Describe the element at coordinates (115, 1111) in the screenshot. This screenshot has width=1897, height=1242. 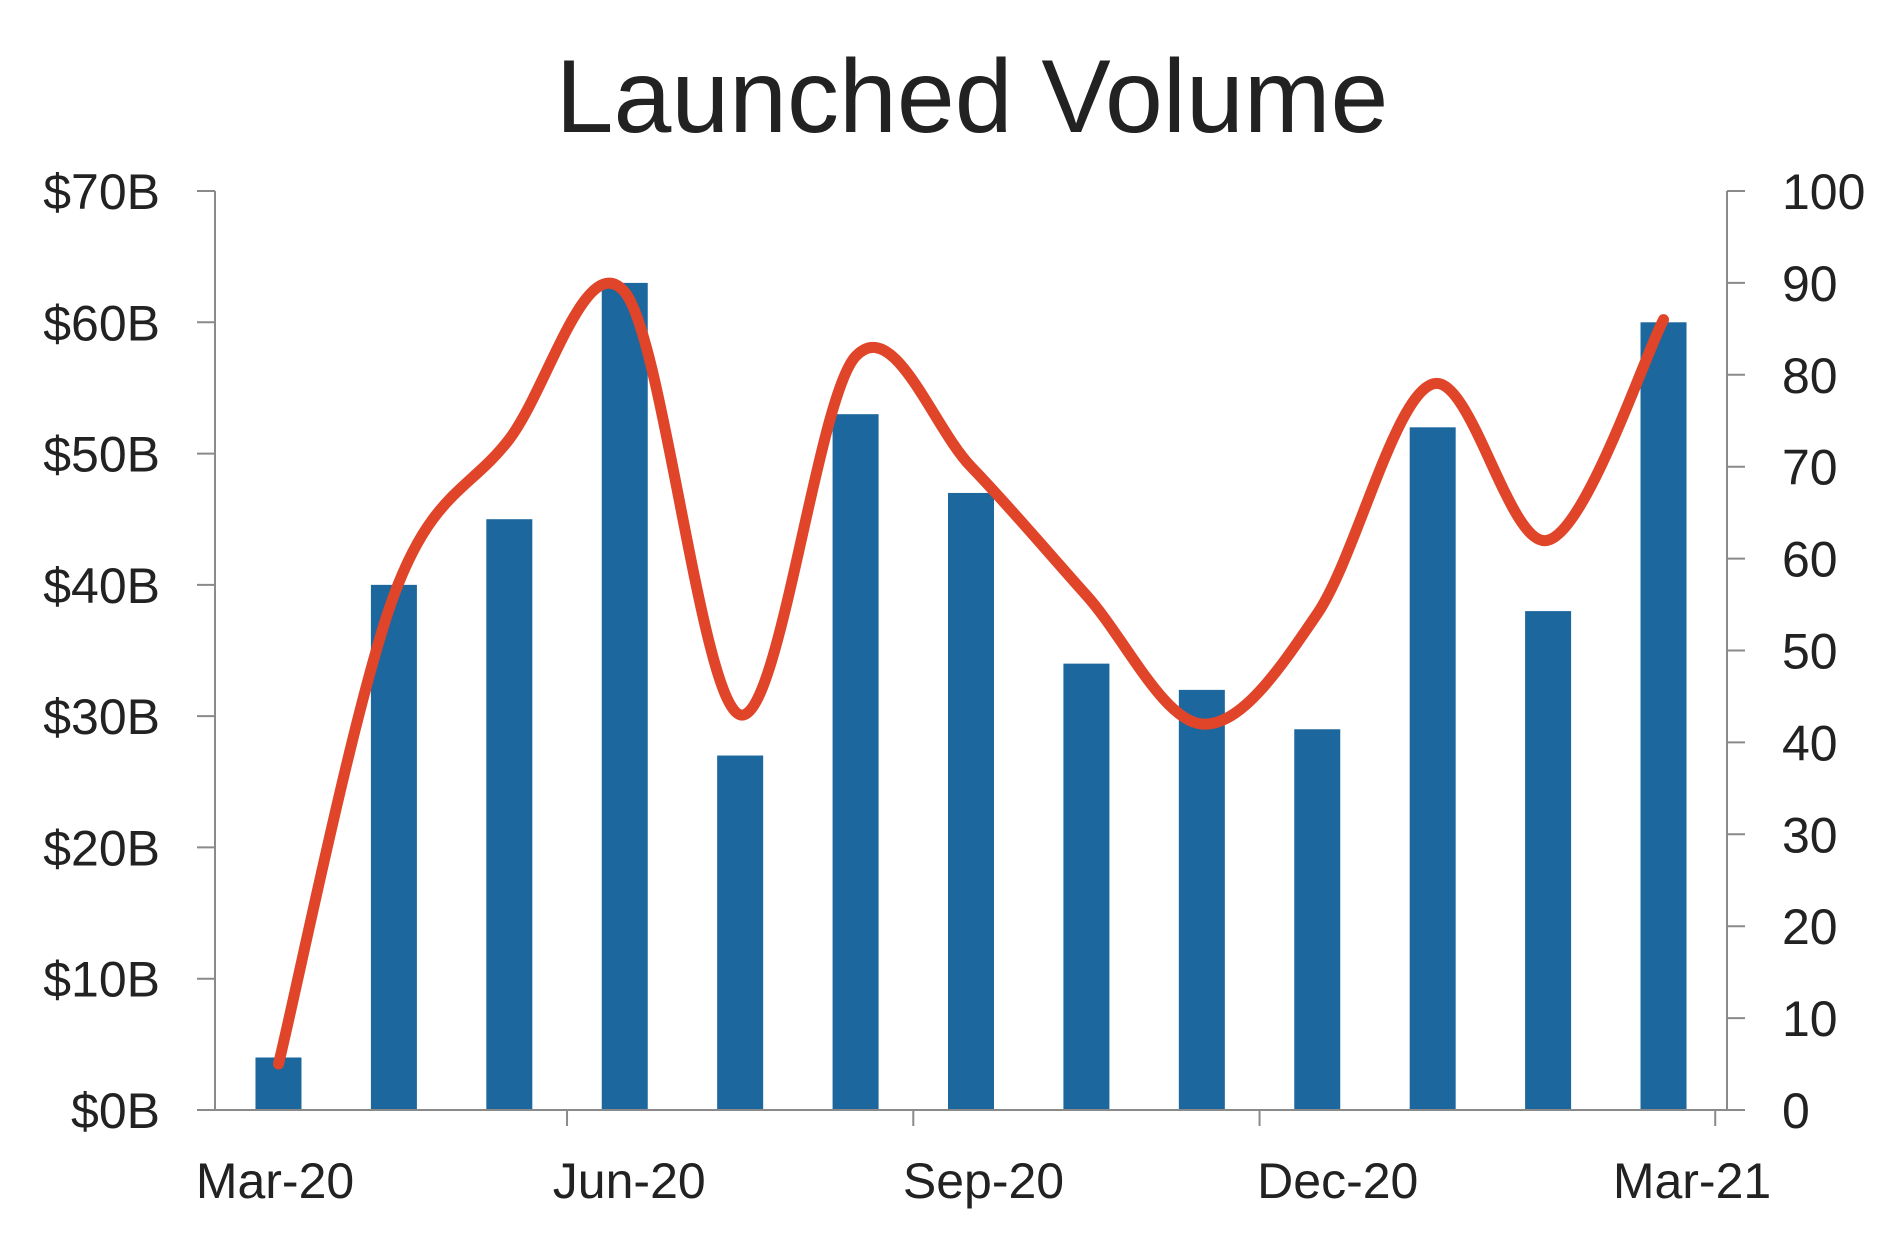
I see `left-tick-label: $0B` at that location.